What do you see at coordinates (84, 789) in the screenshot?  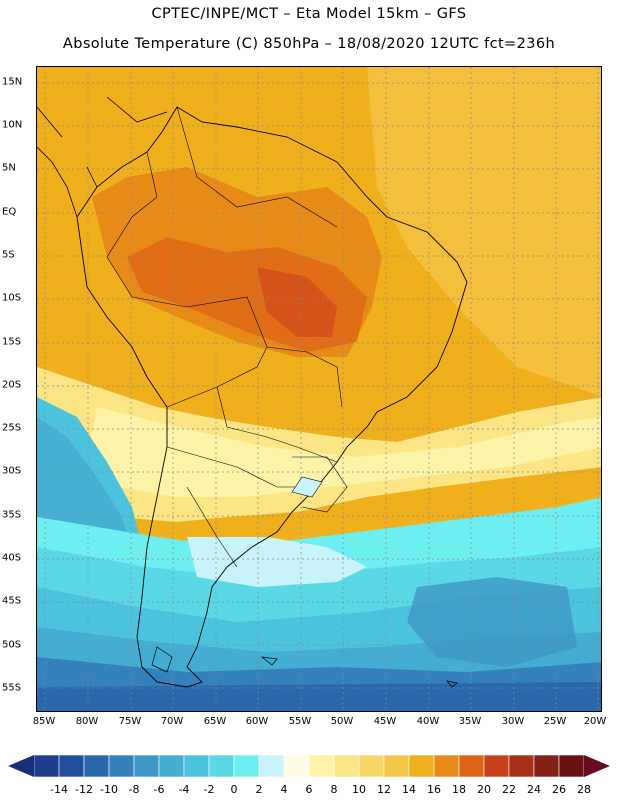 I see `legend-tick-label: -12` at bounding box center [84, 789].